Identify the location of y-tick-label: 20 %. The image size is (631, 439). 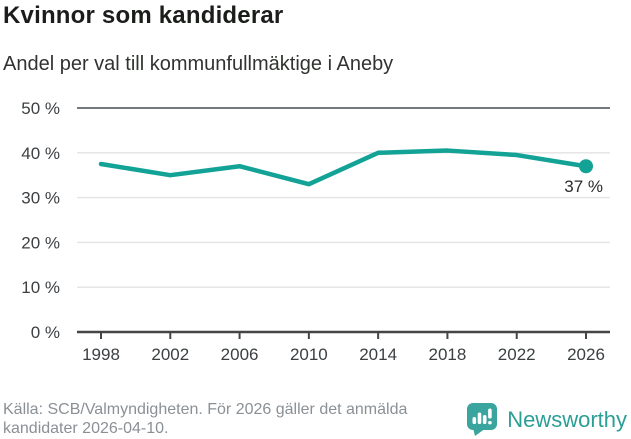
(40, 242).